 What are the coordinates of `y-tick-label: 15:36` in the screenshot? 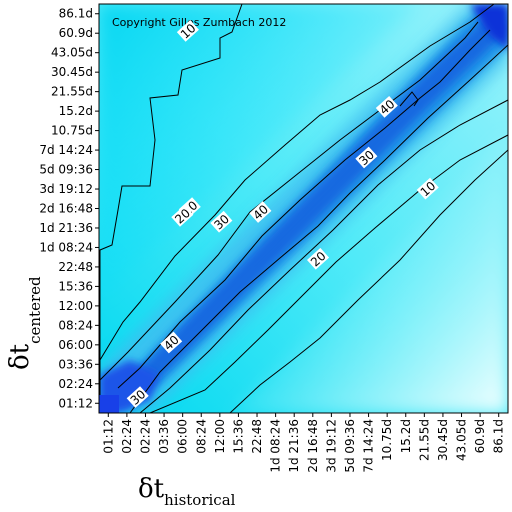 It's located at (75, 286).